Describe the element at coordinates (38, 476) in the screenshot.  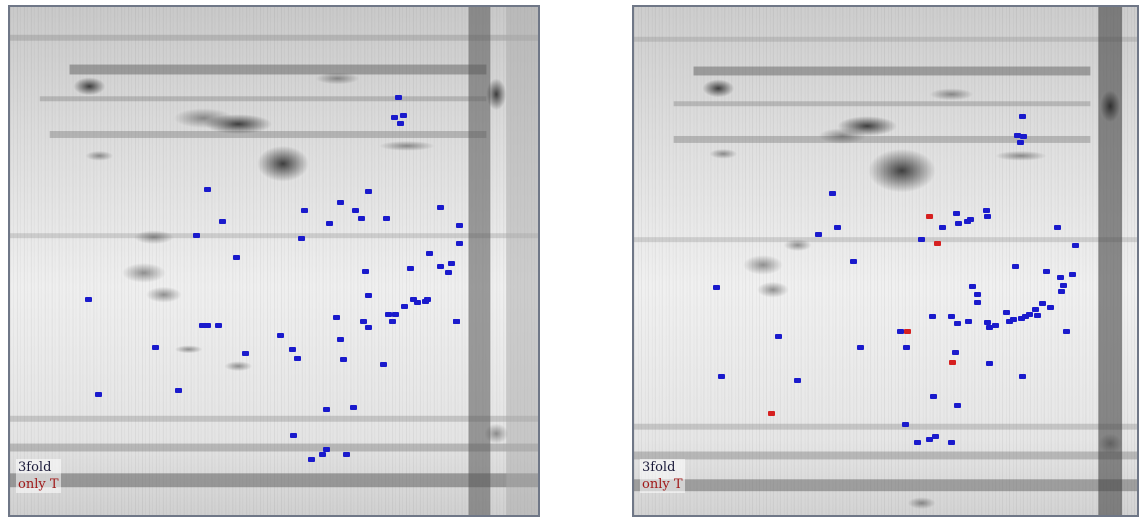
I see `legend-left: 3fold only T` at that location.